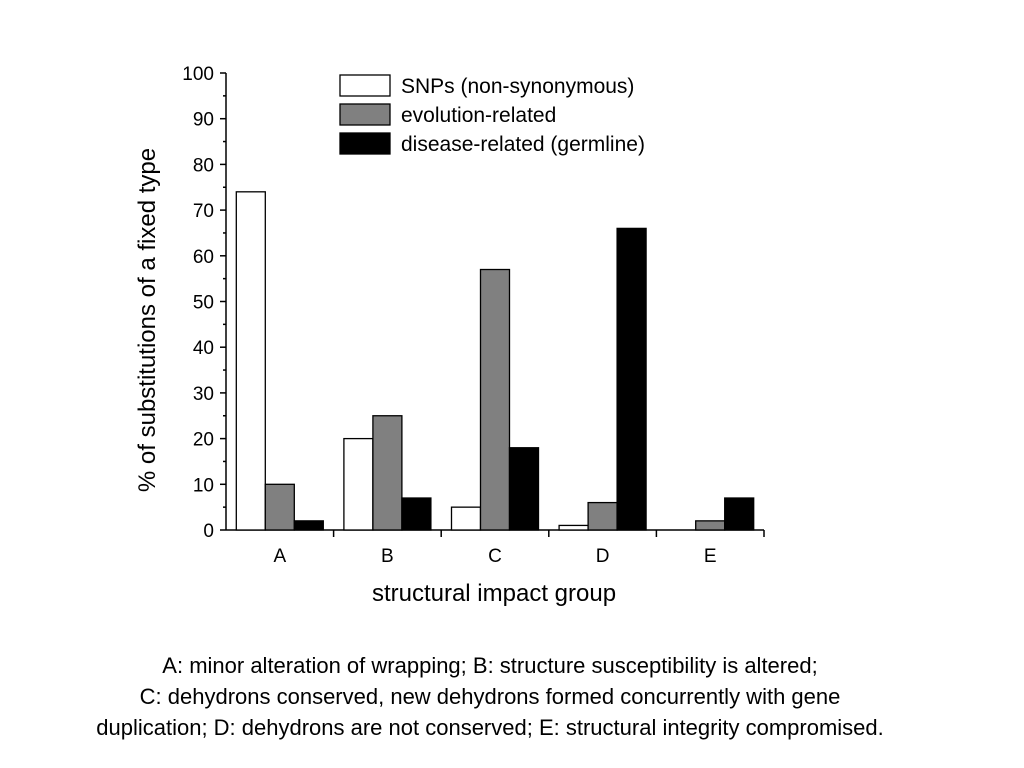  I want to click on legend-label: disease-related (germline), so click(523, 144).